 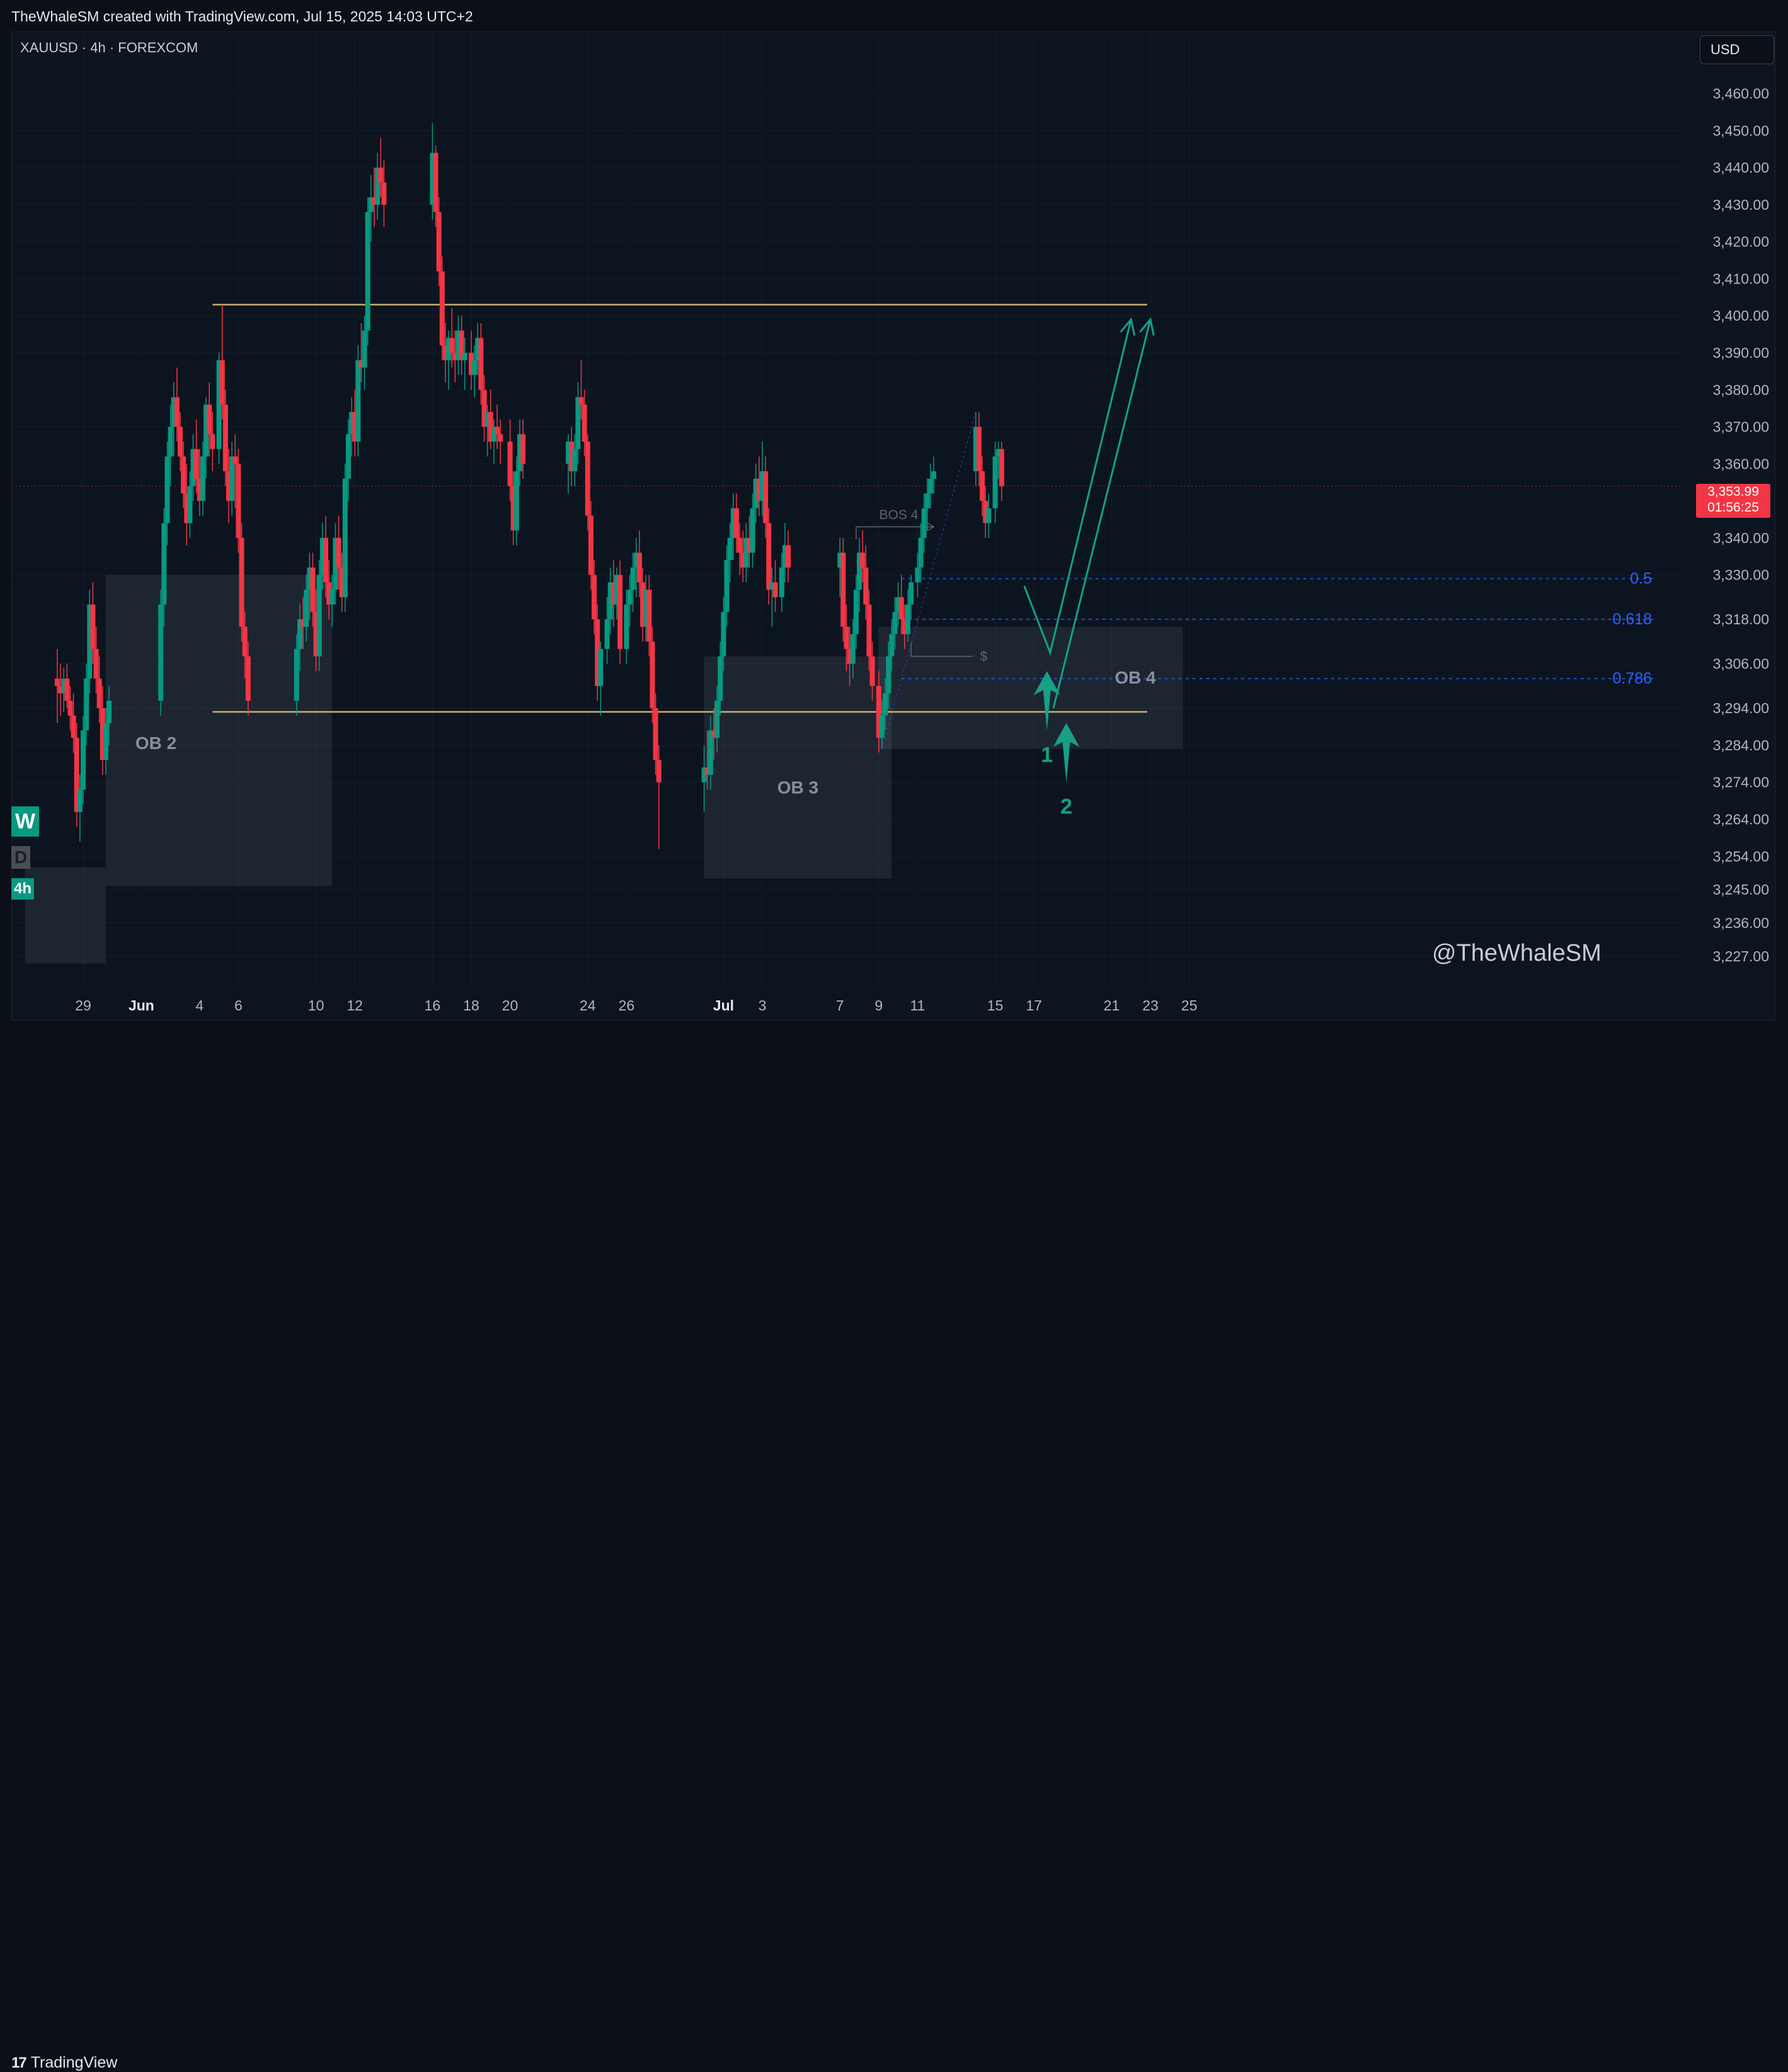 What do you see at coordinates (1741, 278) in the screenshot?
I see `price-axis-label: 3,410.00` at bounding box center [1741, 278].